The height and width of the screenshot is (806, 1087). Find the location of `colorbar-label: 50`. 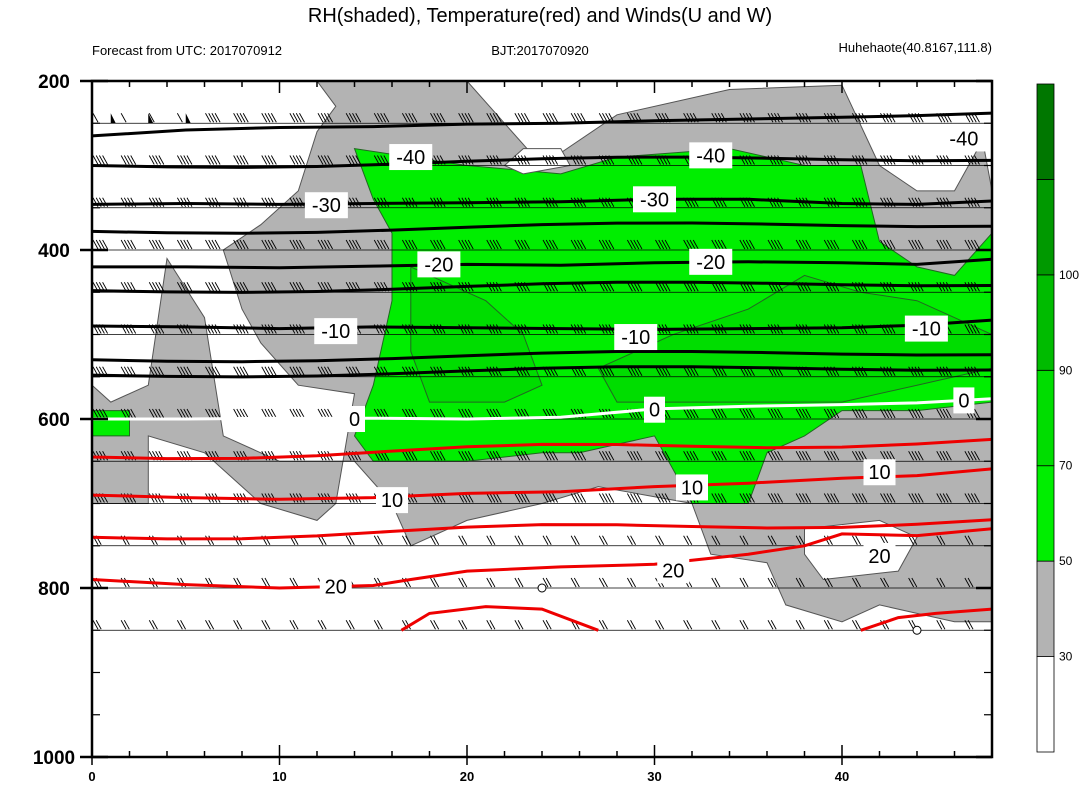

colorbar-label: 50 is located at coordinates (1066, 561).